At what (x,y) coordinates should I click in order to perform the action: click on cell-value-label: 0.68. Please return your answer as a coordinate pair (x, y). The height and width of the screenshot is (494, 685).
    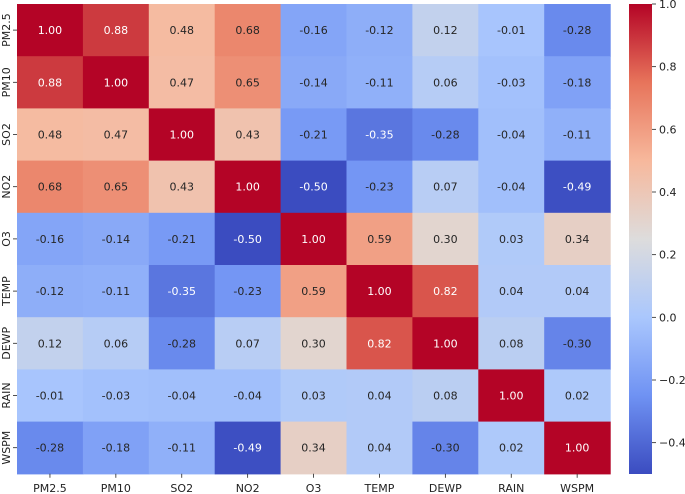
    Looking at the image, I should click on (50, 187).